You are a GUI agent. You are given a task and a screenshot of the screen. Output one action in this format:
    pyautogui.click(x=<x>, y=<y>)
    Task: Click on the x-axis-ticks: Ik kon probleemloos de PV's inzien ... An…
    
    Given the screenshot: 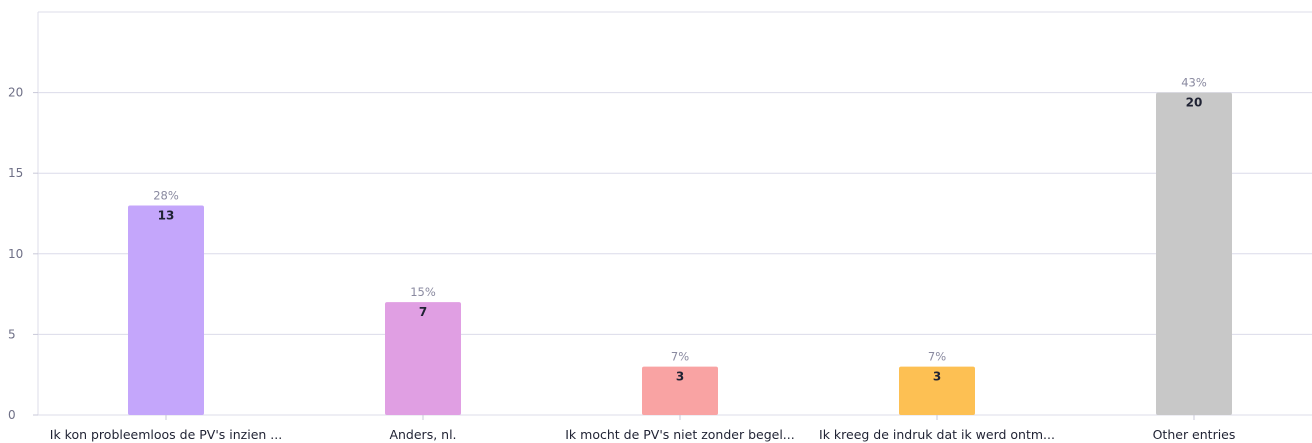 What is the action you would take?
    pyautogui.click(x=643, y=428)
    